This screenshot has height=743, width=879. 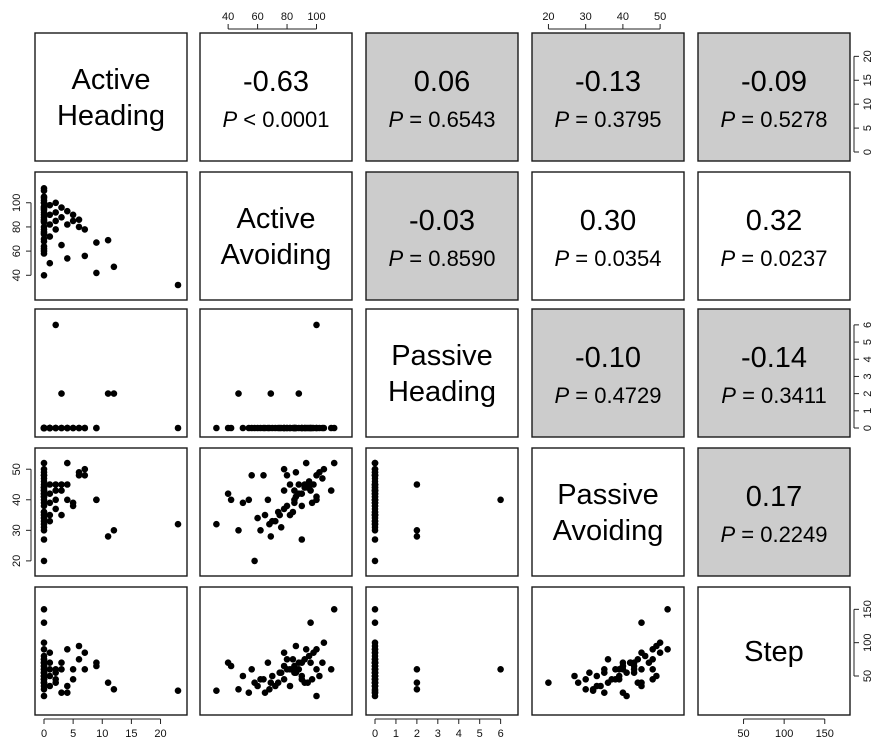 What do you see at coordinates (773, 119) in the screenshot?
I see `p-value-0-4: P = 0.5278` at bounding box center [773, 119].